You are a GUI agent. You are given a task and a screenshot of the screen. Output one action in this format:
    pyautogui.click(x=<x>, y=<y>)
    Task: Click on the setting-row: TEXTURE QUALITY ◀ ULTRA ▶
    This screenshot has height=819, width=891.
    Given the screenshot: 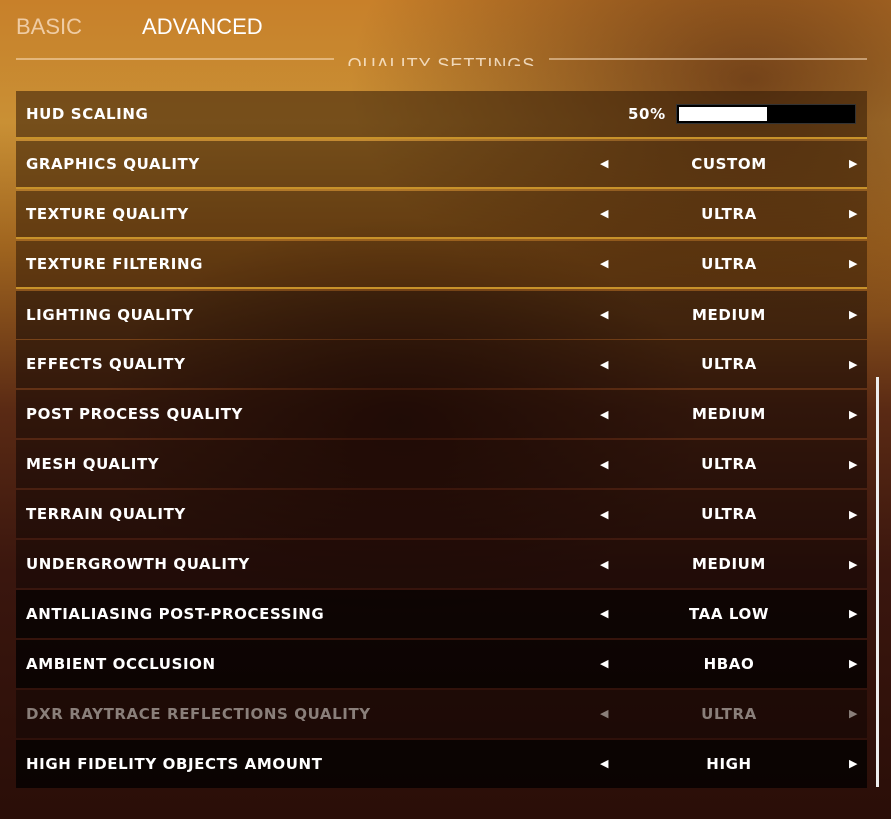 What is the action you would take?
    pyautogui.click(x=441, y=214)
    